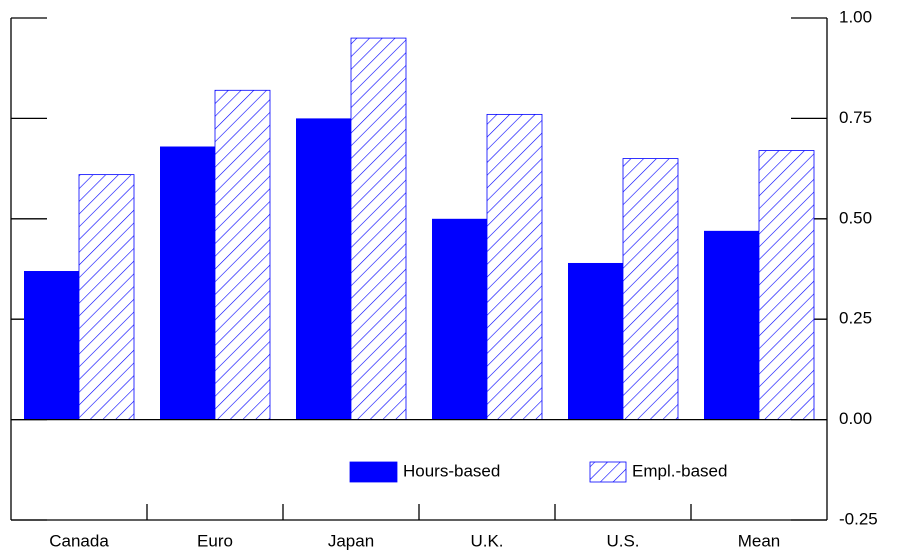 This screenshot has width=899, height=557. I want to click on legend-label: Hours-based, so click(451, 470).